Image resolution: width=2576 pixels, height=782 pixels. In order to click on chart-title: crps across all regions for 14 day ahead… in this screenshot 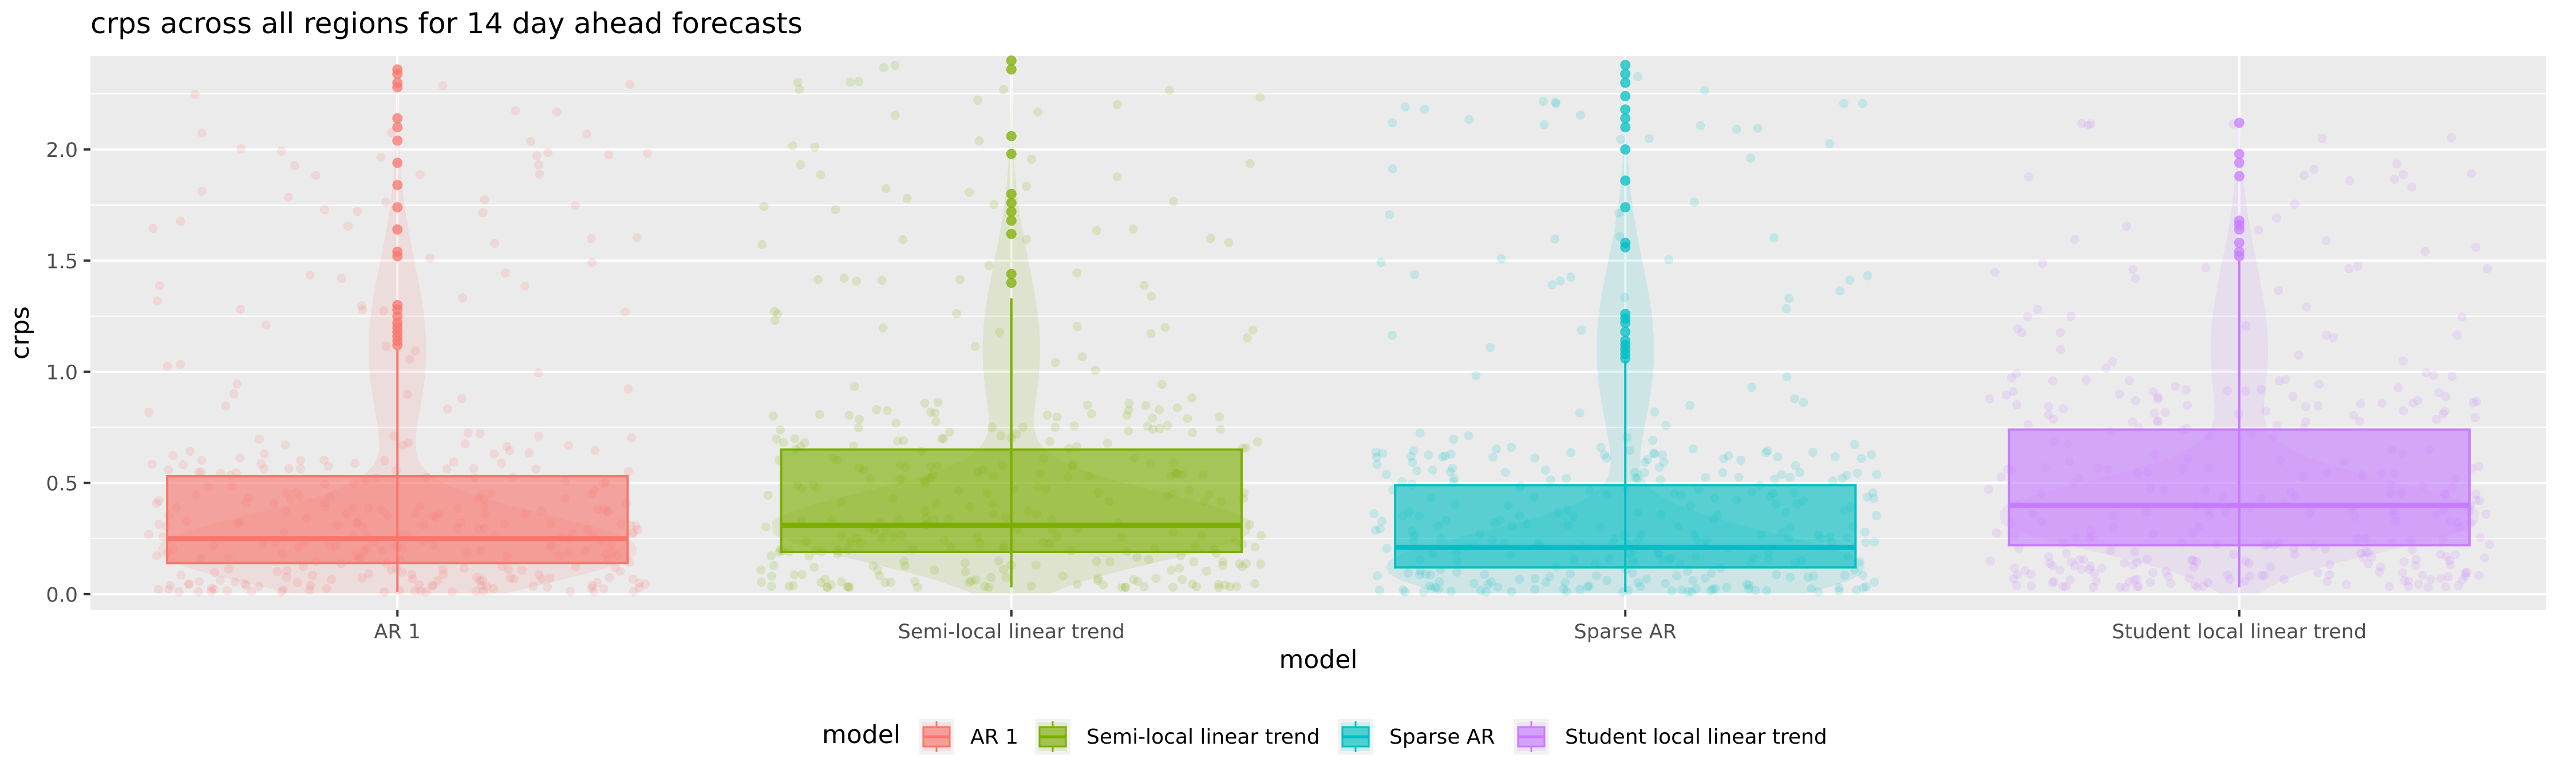, I will do `click(446, 23)`.